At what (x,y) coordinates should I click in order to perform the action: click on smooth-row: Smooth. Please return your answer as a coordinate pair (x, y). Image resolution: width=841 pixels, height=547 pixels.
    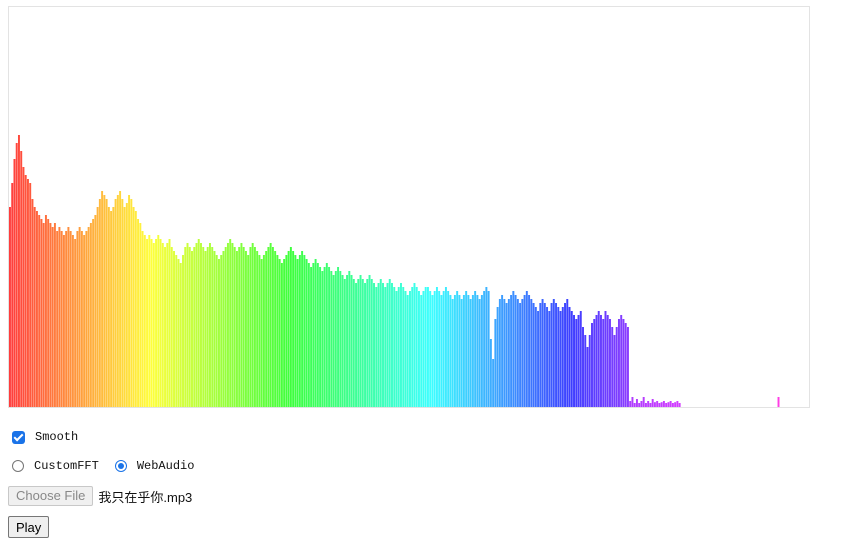
    Looking at the image, I should click on (43, 437).